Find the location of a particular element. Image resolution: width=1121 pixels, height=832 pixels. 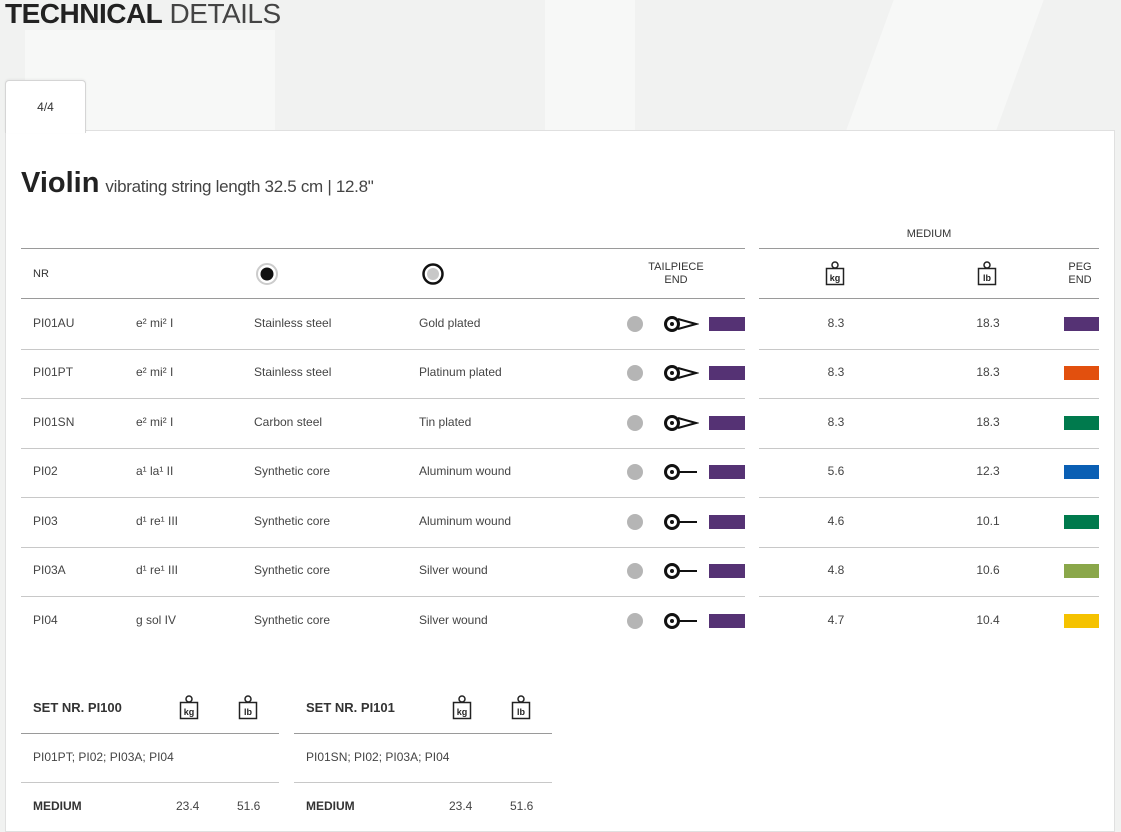

set-strings: PI01SN; PI02; PI03A; PI04 is located at coordinates (378, 757).